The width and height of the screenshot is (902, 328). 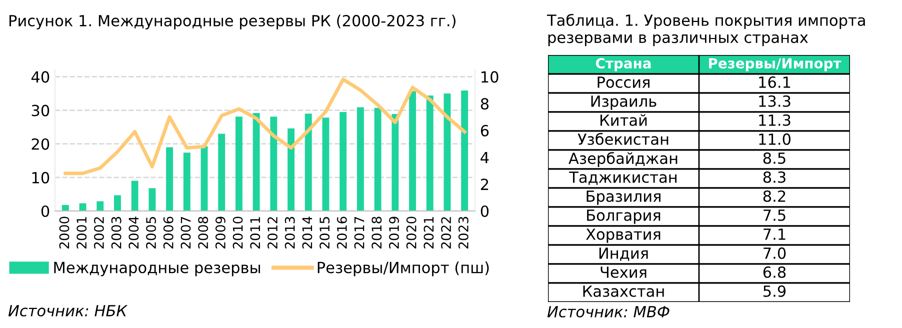 What do you see at coordinates (622, 178) in the screenshot?
I see `category-label: Таджикистан` at bounding box center [622, 178].